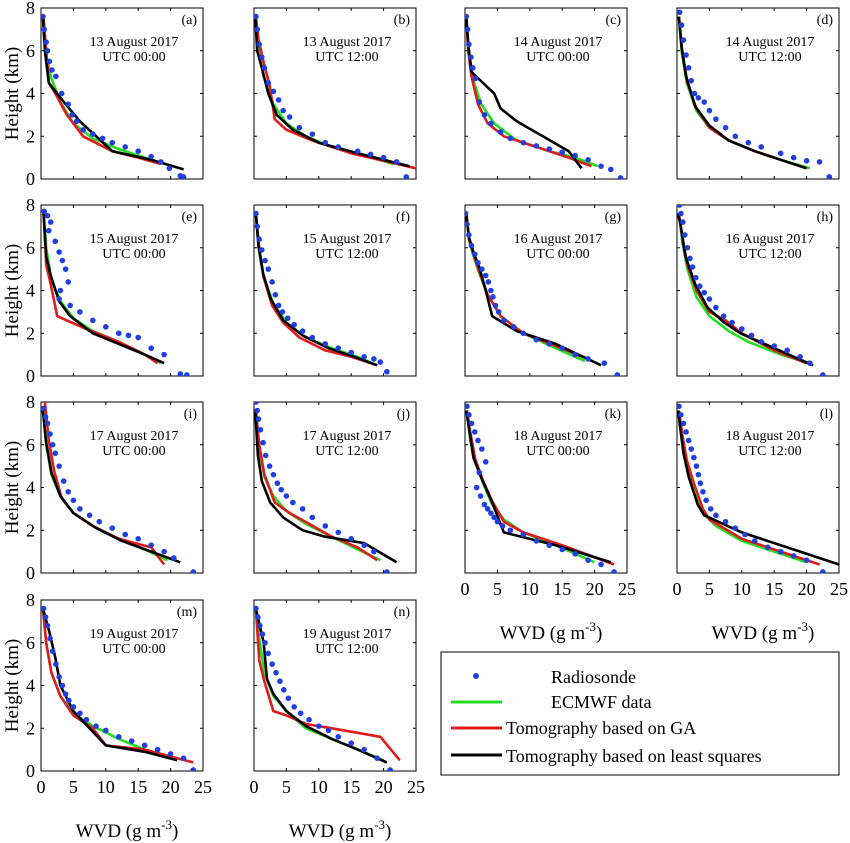 This screenshot has width=850, height=843. What do you see at coordinates (30, 94) in the screenshot?
I see `y-tick-label: 4` at bounding box center [30, 94].